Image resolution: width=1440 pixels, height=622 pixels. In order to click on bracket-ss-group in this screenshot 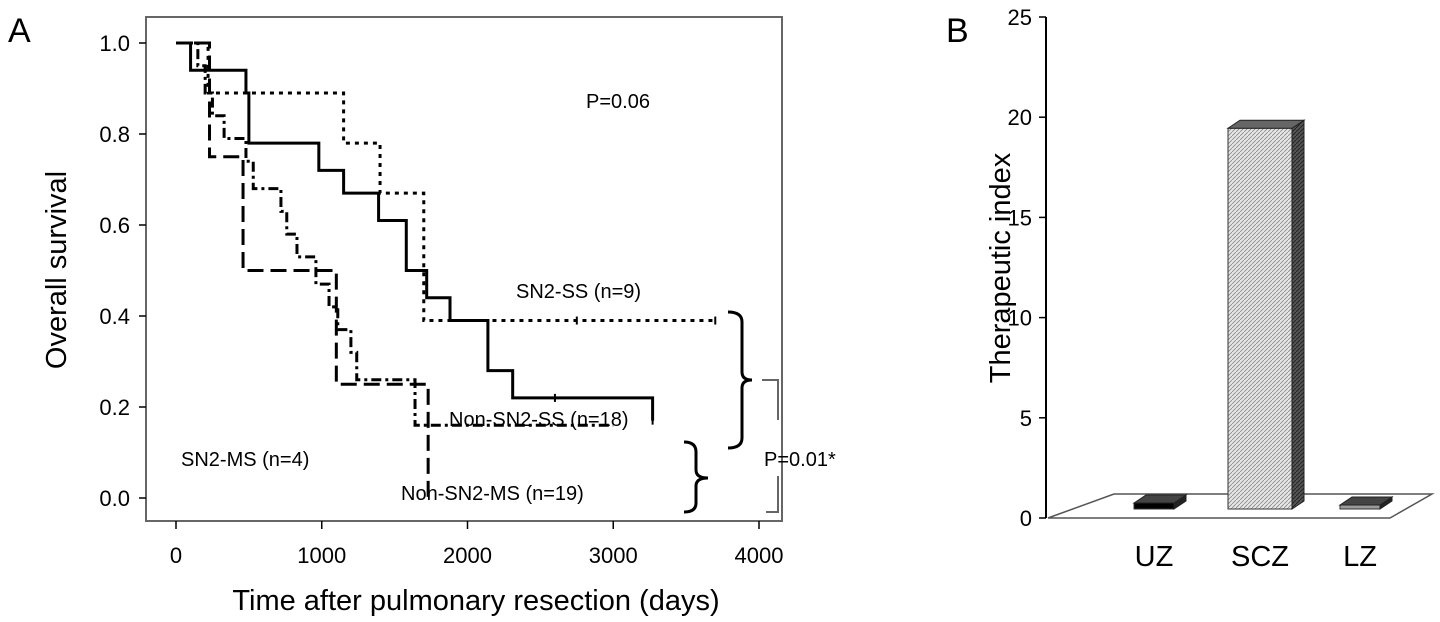, I will do `click(740, 380)`.